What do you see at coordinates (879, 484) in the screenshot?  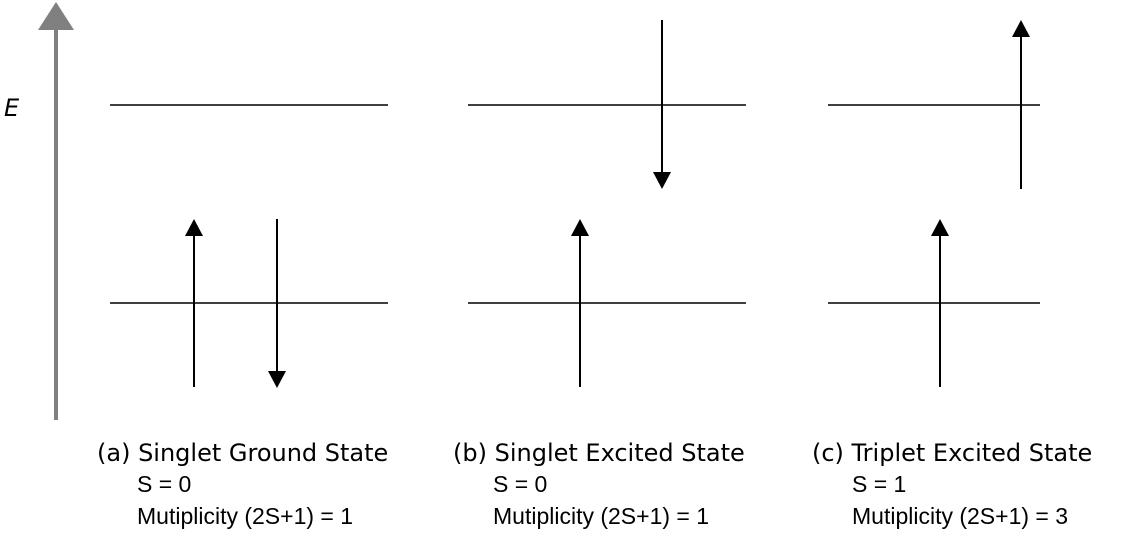 I see `panel-c-spin: S = 1` at bounding box center [879, 484].